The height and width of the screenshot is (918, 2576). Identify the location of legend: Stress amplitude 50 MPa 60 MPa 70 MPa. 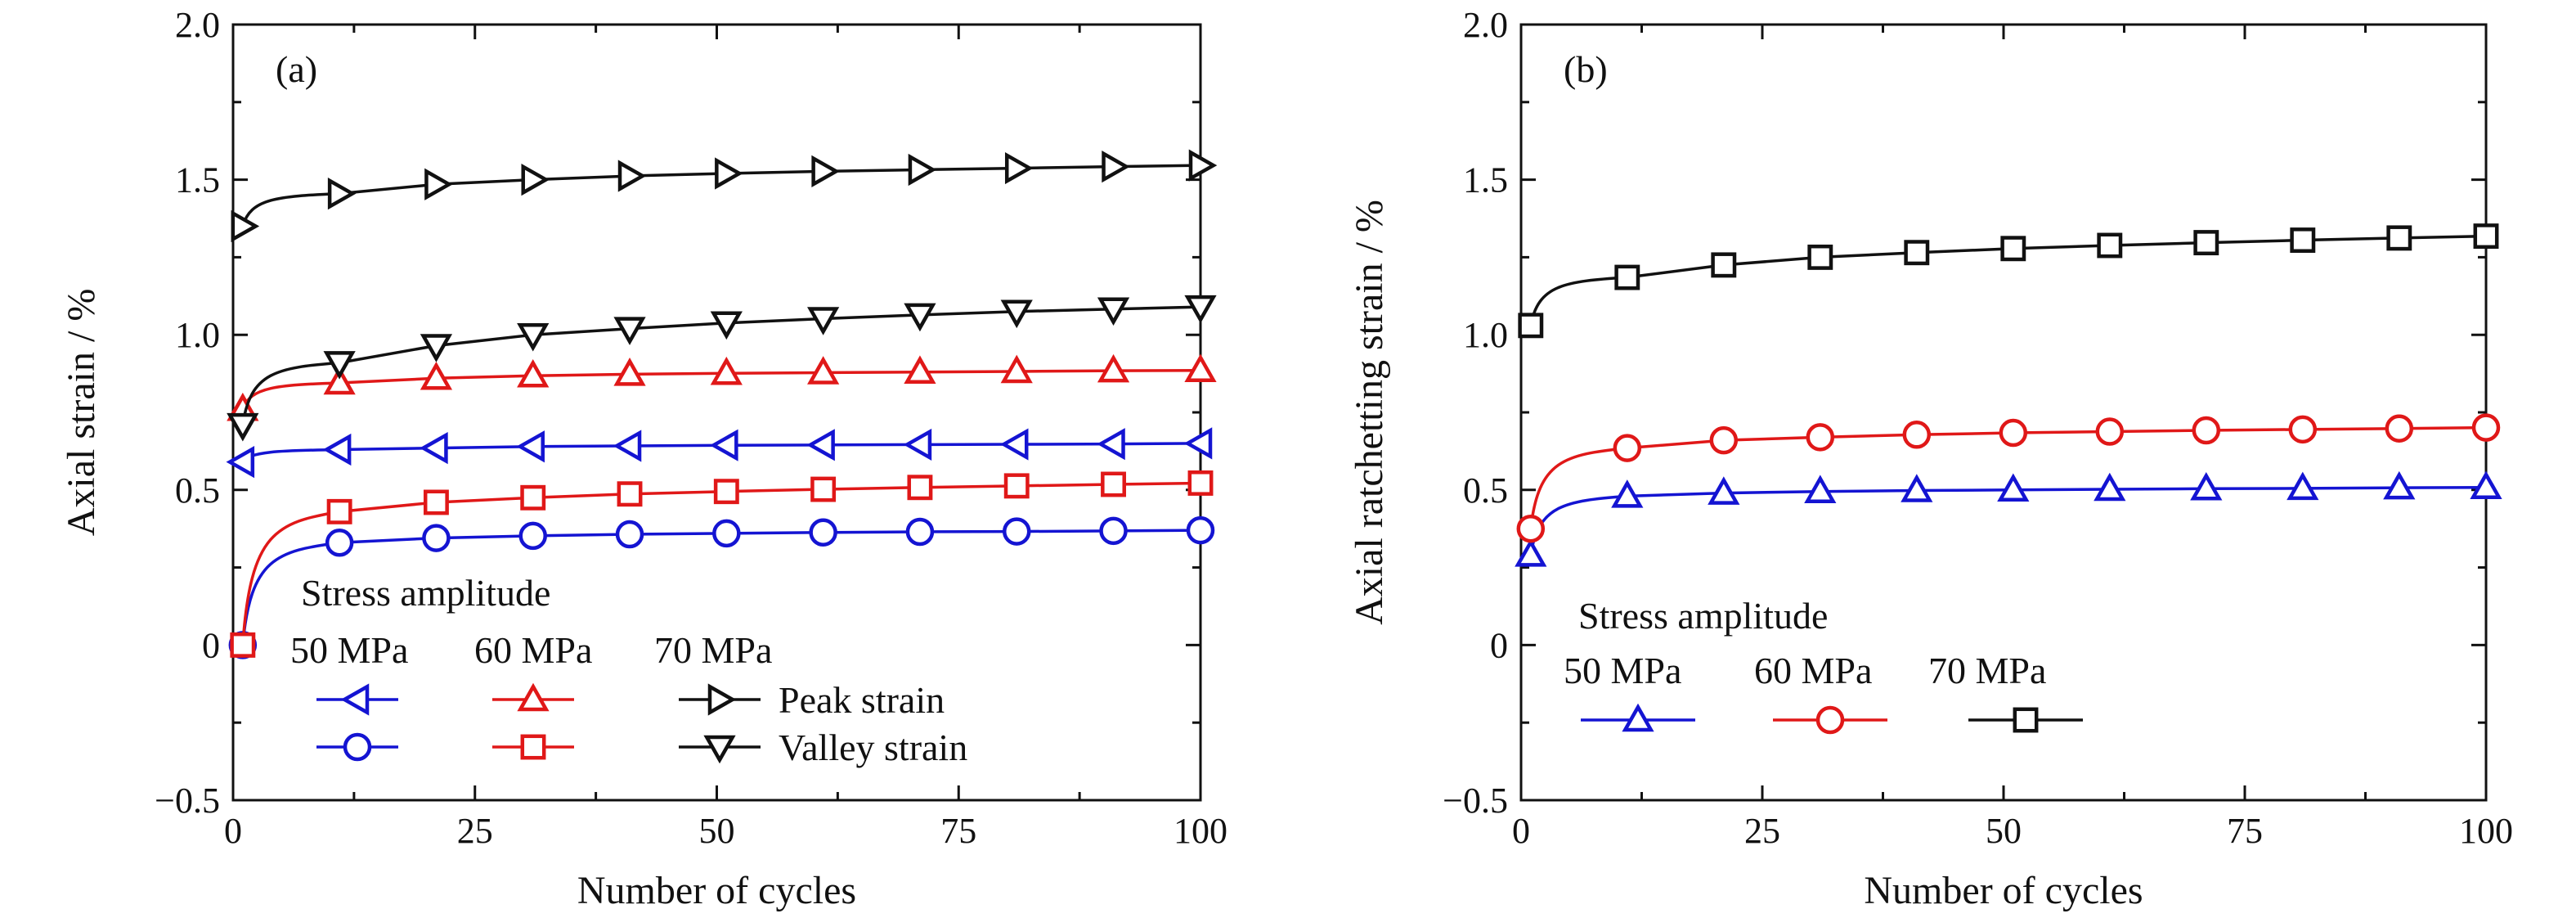
(1824, 665).